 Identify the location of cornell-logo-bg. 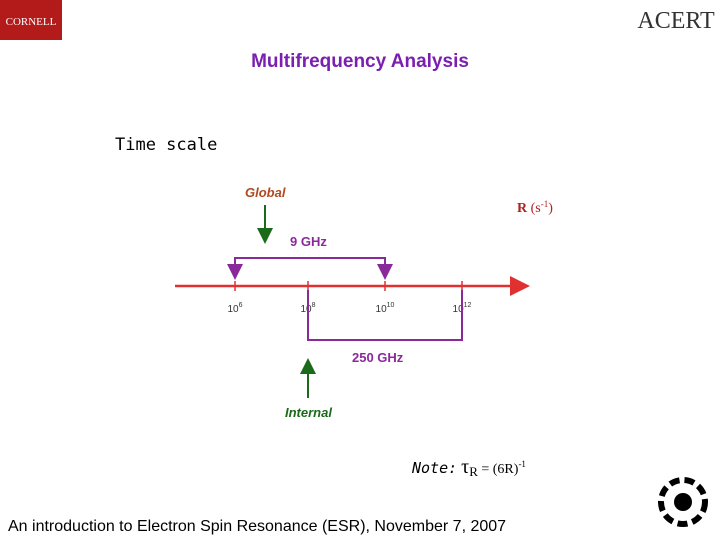
(31, 20).